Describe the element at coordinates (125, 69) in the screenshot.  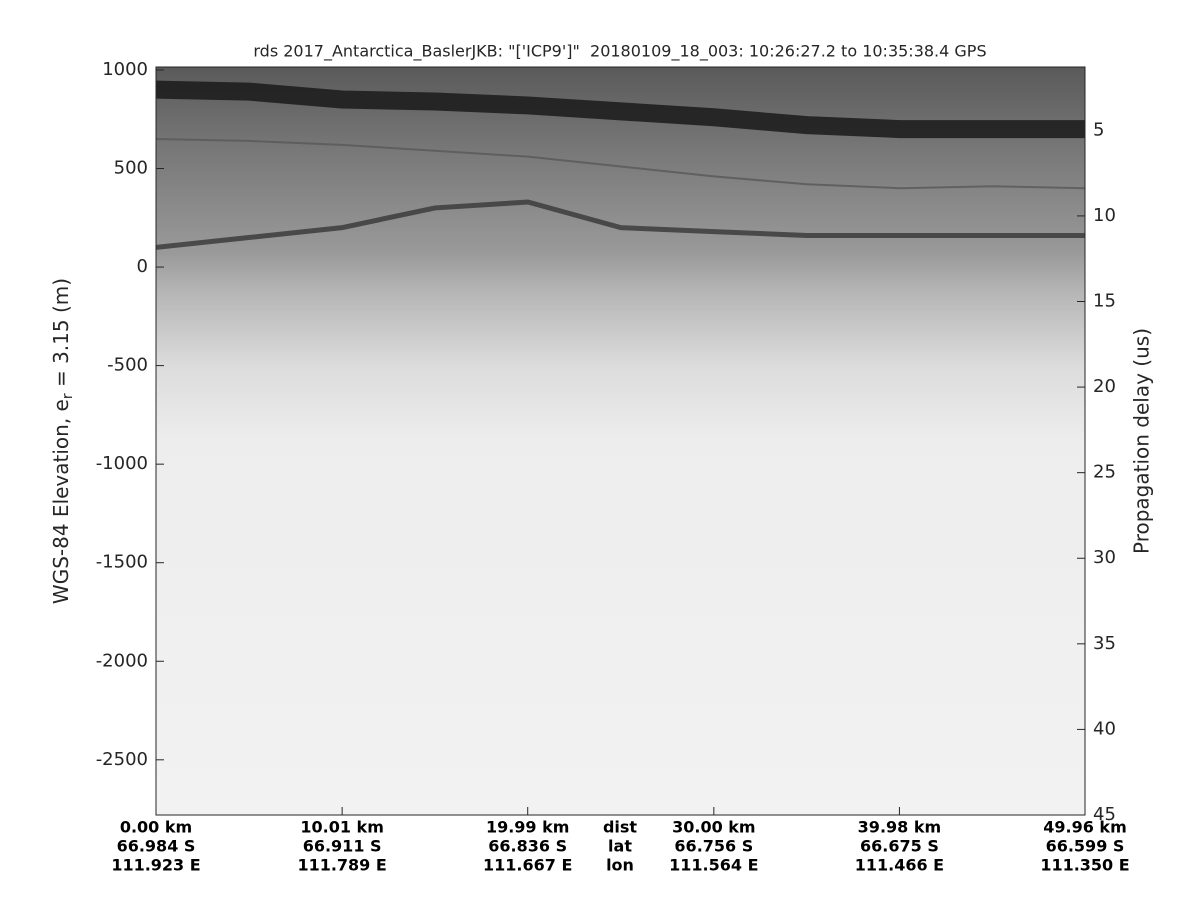
I see `y-tick-label: 1000` at that location.